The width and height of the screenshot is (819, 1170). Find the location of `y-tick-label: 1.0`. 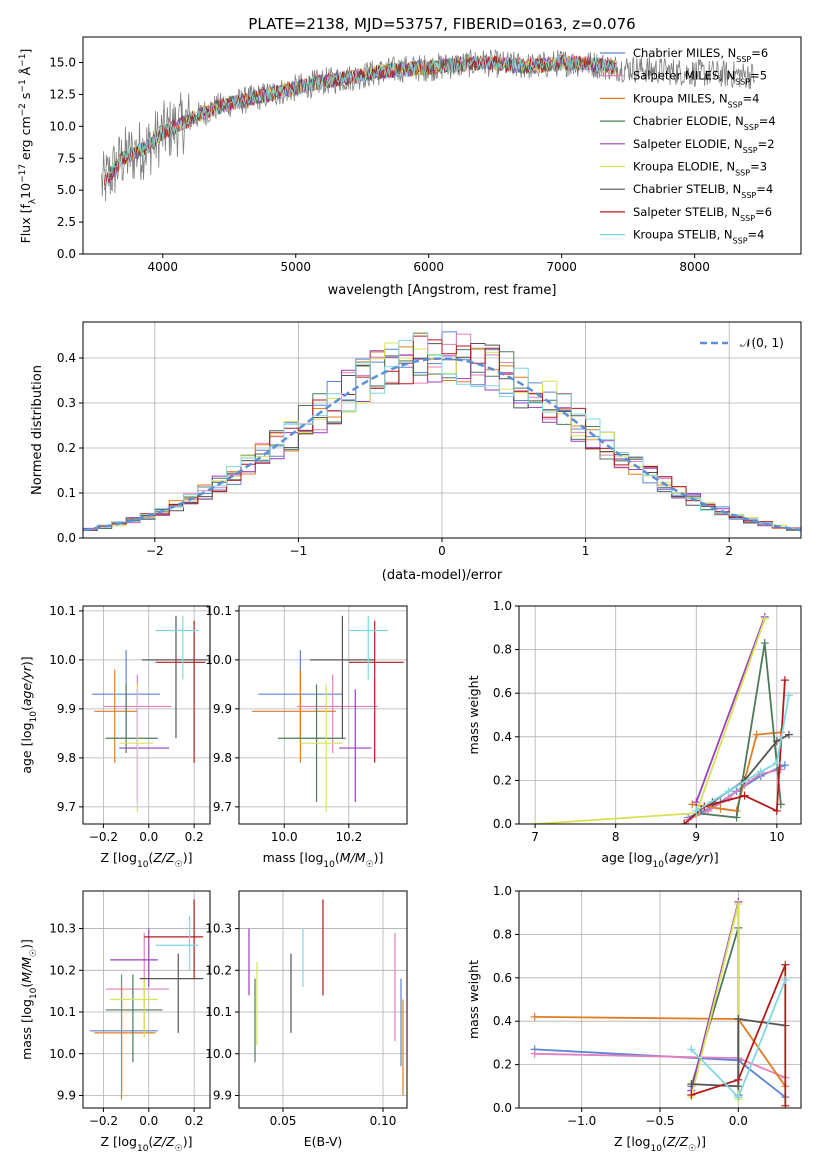

y-tick-label: 1.0 is located at coordinates (502, 891).